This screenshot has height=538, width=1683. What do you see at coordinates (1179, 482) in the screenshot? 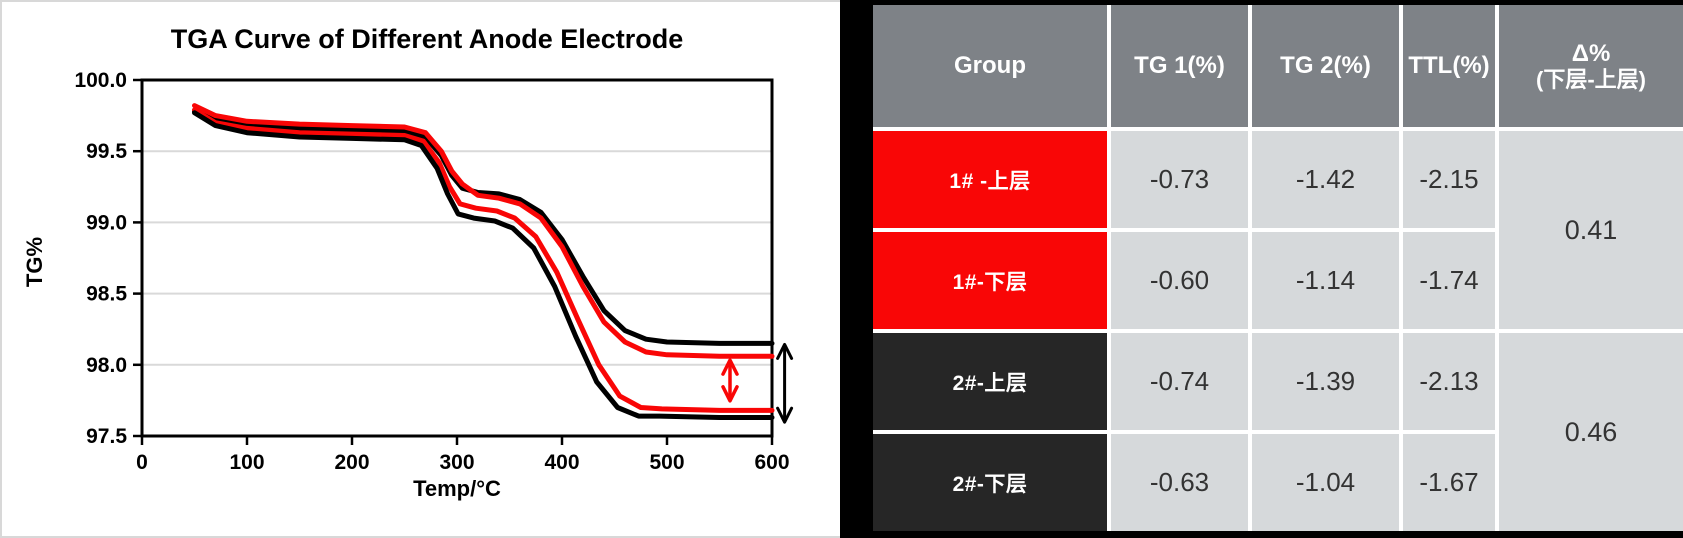
I see `tg1-cell-2-lower: -0.63` at bounding box center [1179, 482].